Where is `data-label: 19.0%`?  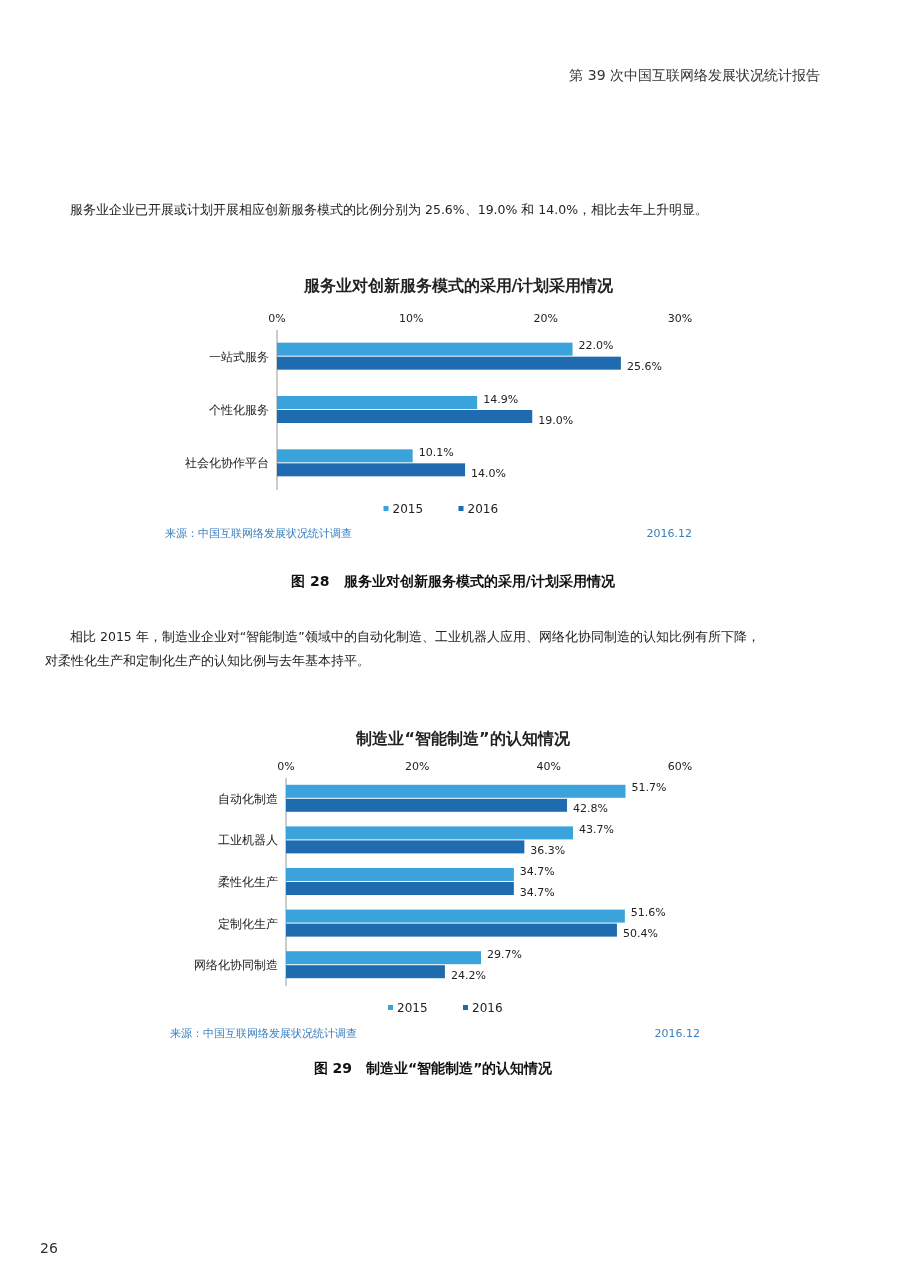 data-label: 19.0% is located at coordinates (556, 420).